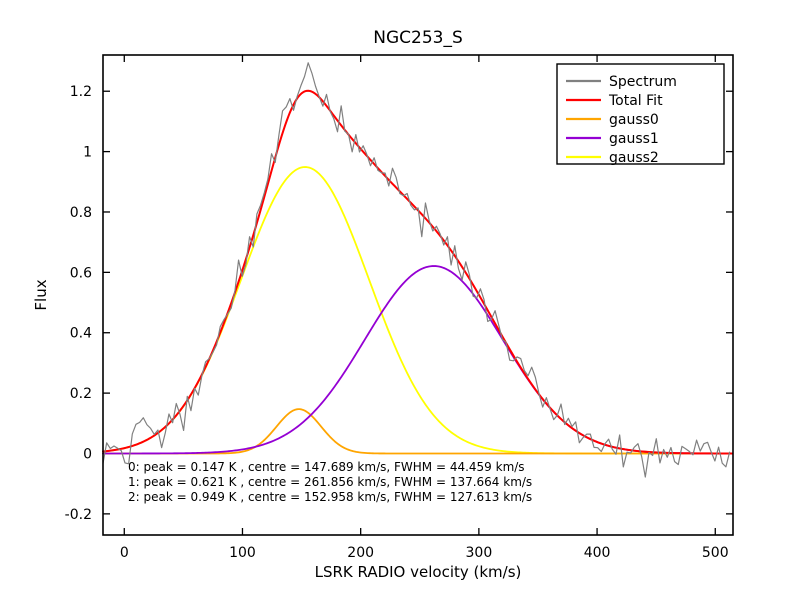 The height and width of the screenshot is (606, 804). I want to click on y-axis-label: Flux, so click(41, 294).